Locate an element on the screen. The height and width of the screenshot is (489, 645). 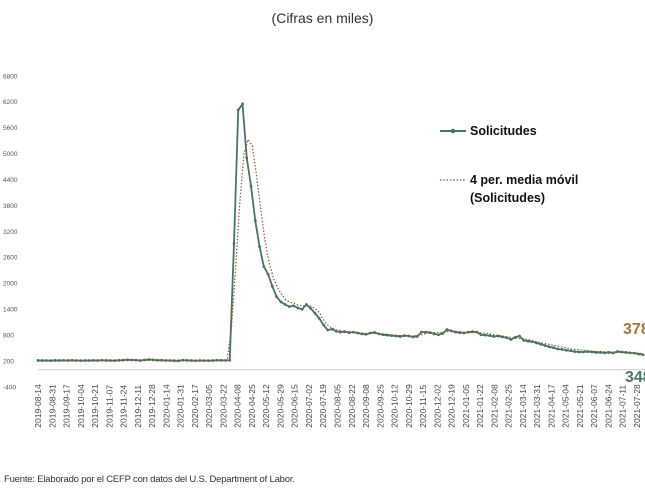
y-tick-label: 4400 is located at coordinates (10, 180).